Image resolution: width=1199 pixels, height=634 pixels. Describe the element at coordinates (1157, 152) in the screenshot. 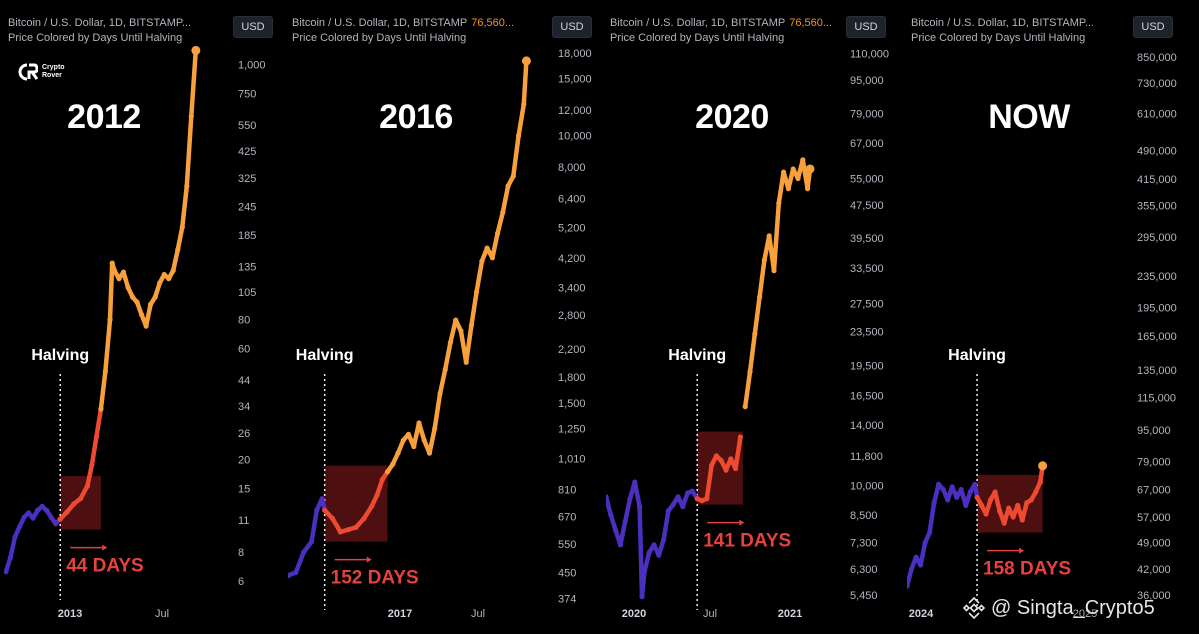

I see `y-tick-label: 490,000` at that location.